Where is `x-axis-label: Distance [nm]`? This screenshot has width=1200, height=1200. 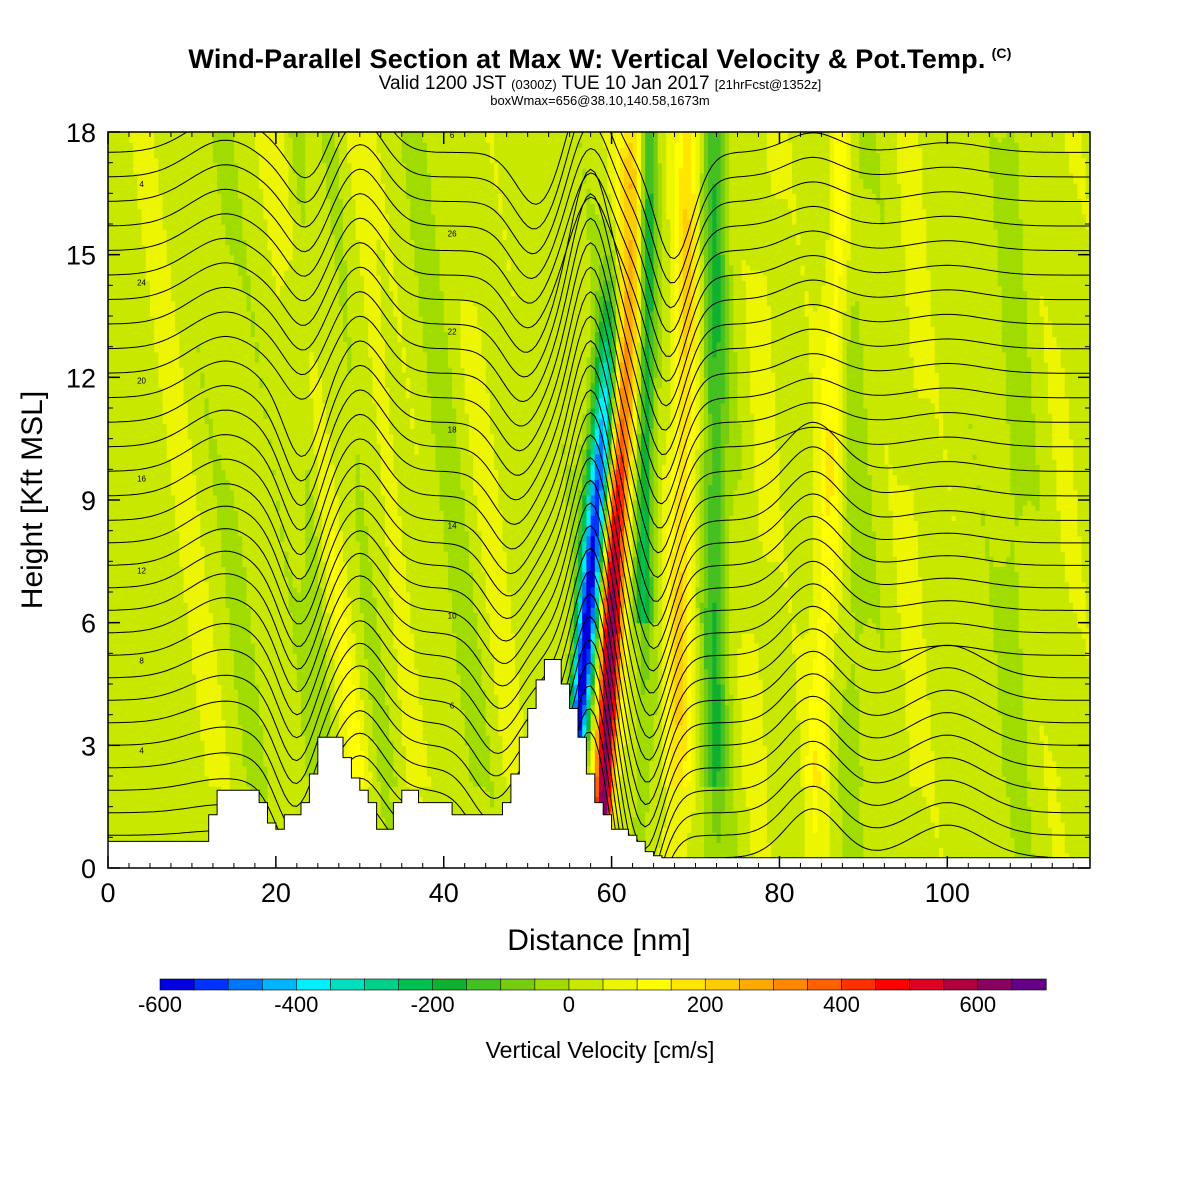
x-axis-label: Distance [nm] is located at coordinates (598, 940).